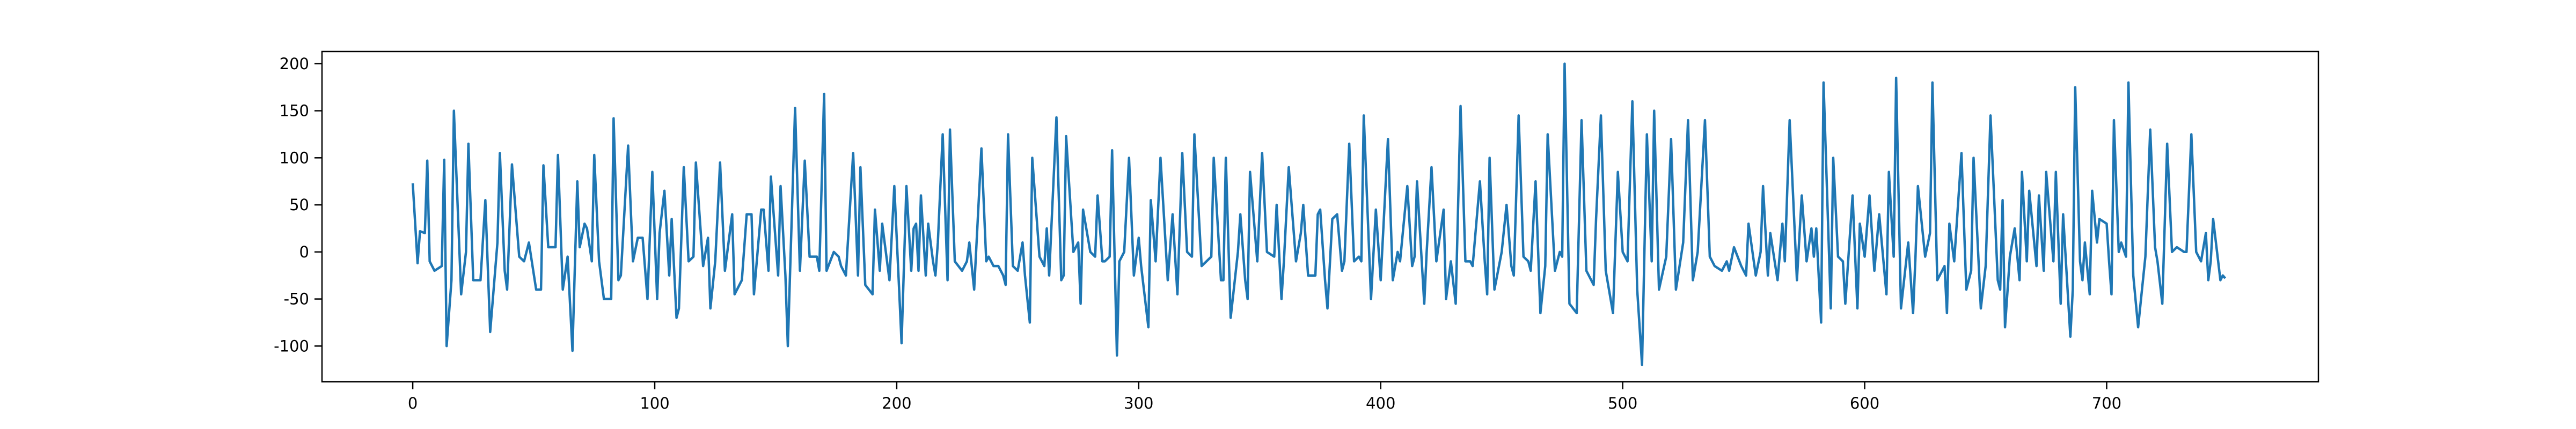 Image resolution: width=2576 pixels, height=429 pixels. I want to click on y-tick-label: -100, so click(291, 346).